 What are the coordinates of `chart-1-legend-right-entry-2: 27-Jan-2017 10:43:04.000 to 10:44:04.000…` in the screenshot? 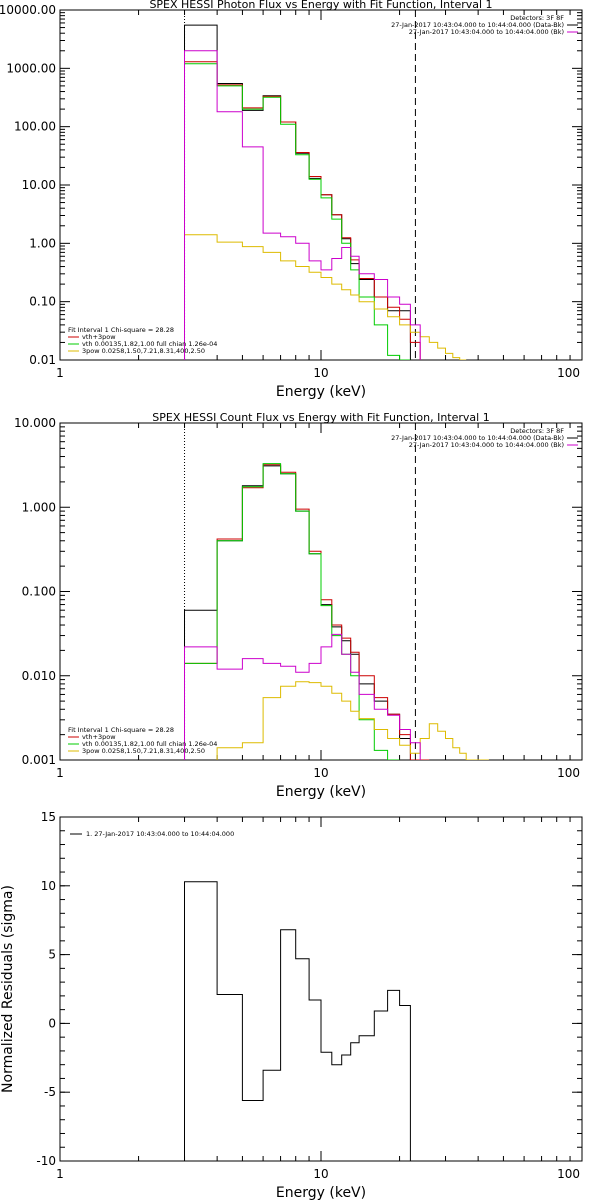 It's located at (477, 25).